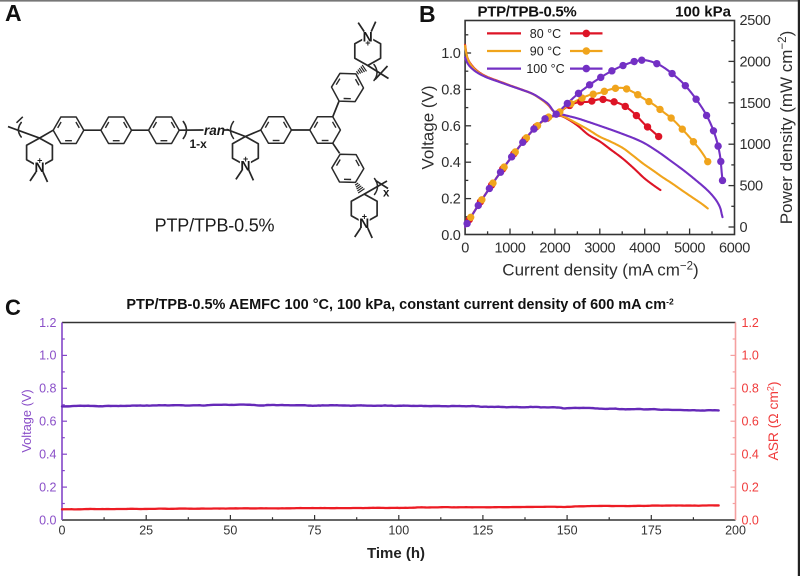  Describe the element at coordinates (199, 144) in the screenshot. I see `svg-text: 1-x` at that location.